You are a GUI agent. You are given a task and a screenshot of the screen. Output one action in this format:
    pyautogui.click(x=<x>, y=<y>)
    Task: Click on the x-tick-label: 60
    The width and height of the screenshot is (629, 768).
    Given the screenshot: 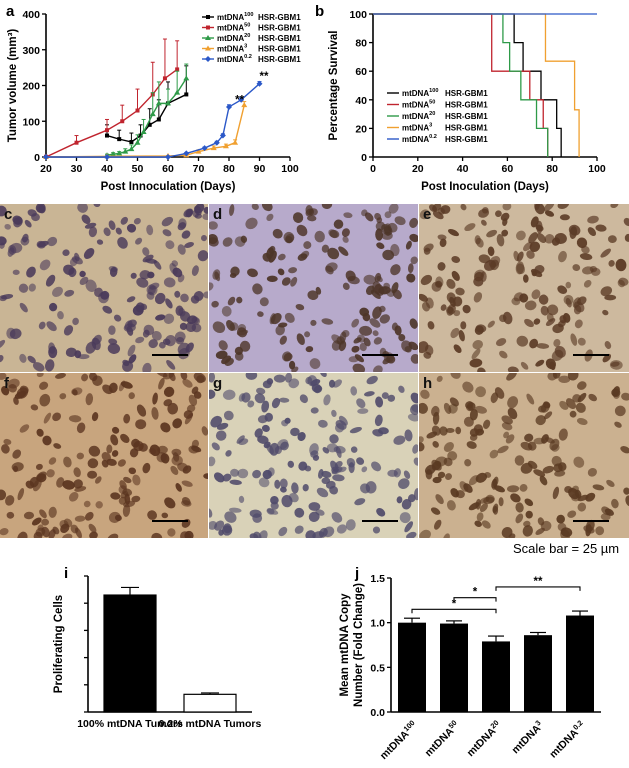 What is the action you would take?
    pyautogui.click(x=508, y=169)
    